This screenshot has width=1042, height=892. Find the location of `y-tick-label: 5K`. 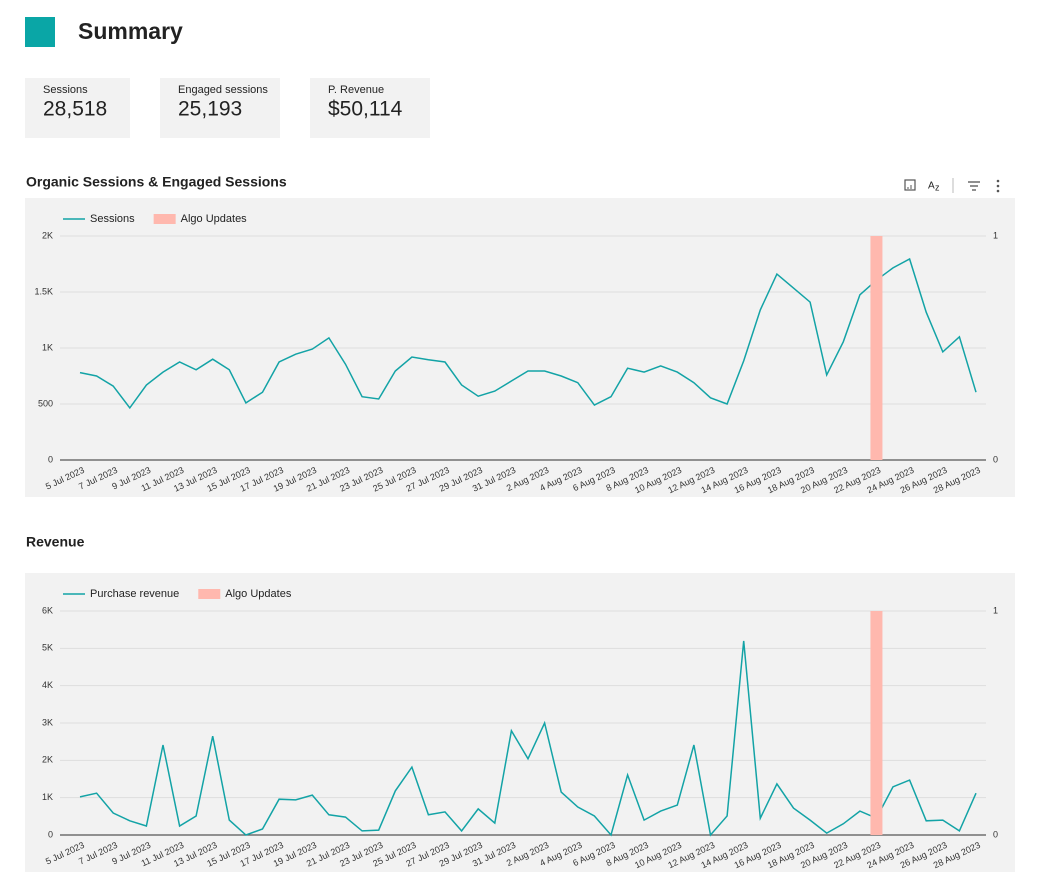

y-tick-label: 5K is located at coordinates (47, 648).